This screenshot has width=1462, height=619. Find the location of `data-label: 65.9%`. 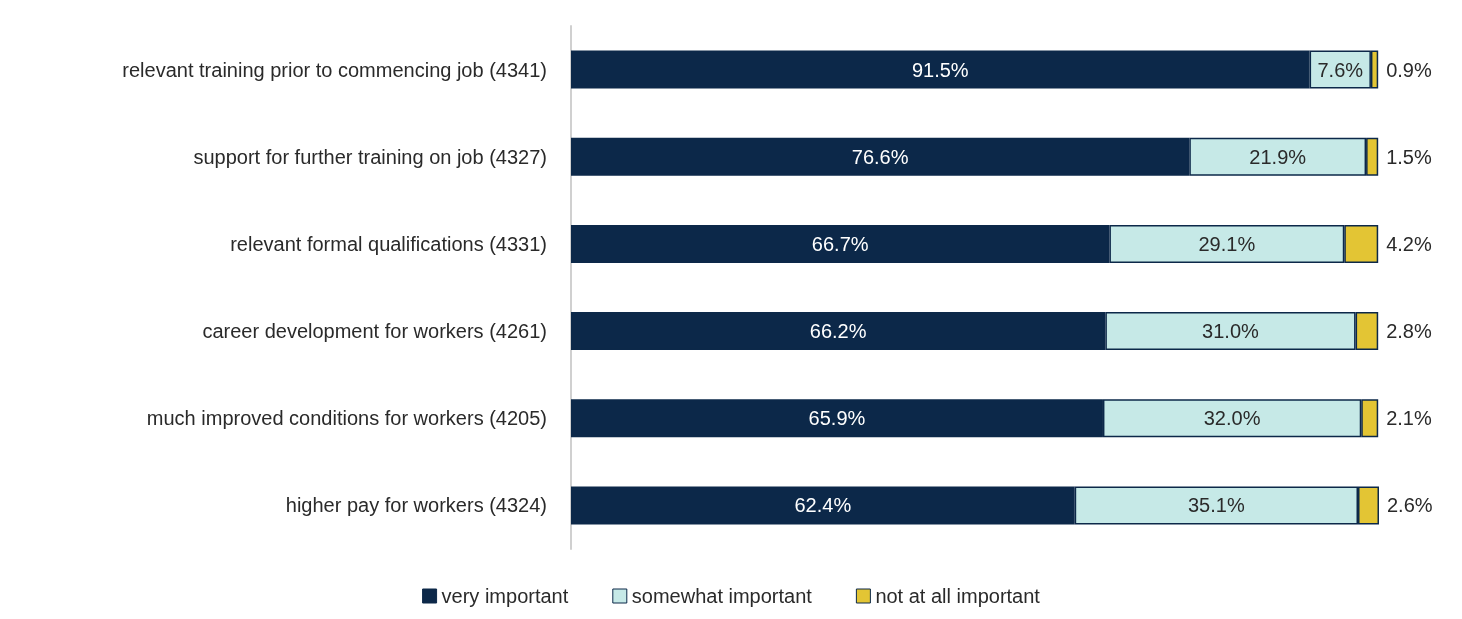

data-label: 65.9% is located at coordinates (837, 418).